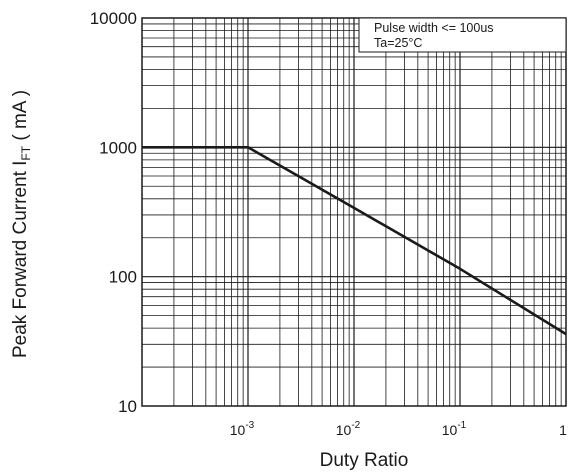 This screenshot has height=473, width=571. I want to click on x-tick-exponent: -2, so click(355, 425).